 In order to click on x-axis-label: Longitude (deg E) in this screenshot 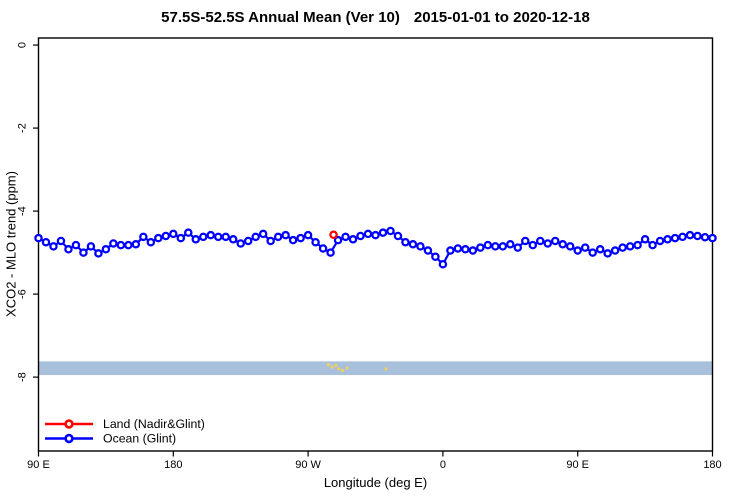, I will do `click(375, 482)`.